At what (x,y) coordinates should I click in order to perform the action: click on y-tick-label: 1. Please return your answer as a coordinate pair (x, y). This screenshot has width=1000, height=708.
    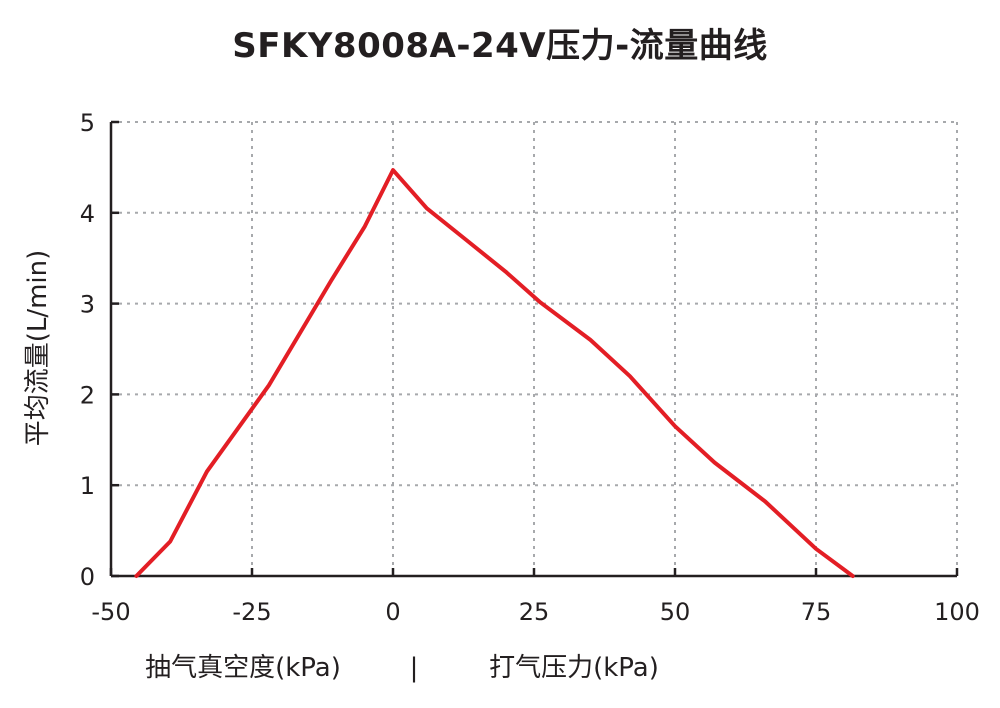
    Looking at the image, I should click on (87, 486).